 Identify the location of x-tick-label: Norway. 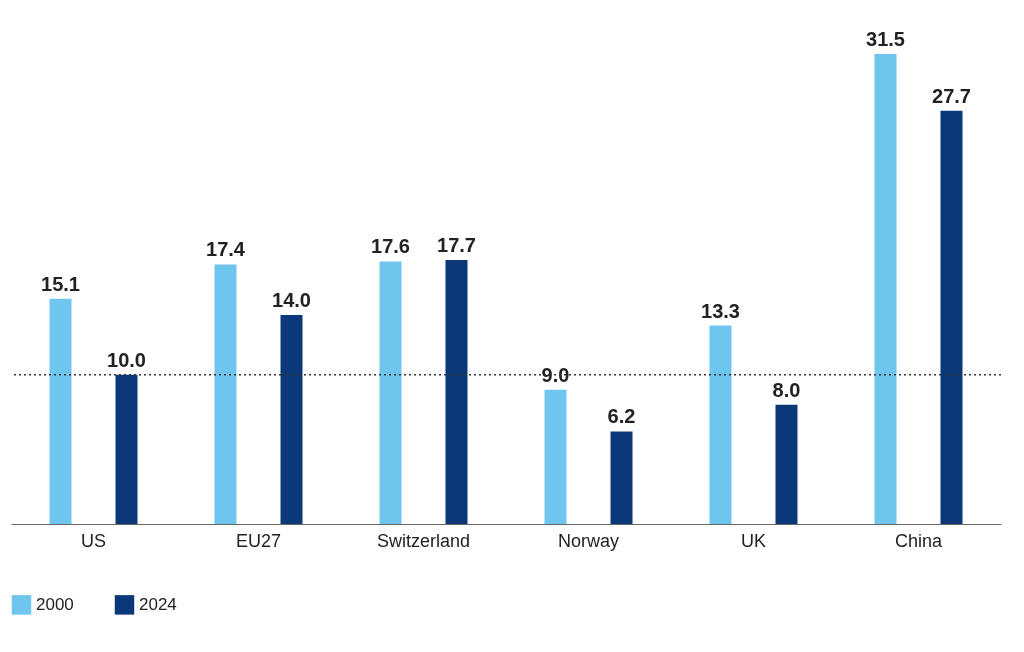
(588, 540).